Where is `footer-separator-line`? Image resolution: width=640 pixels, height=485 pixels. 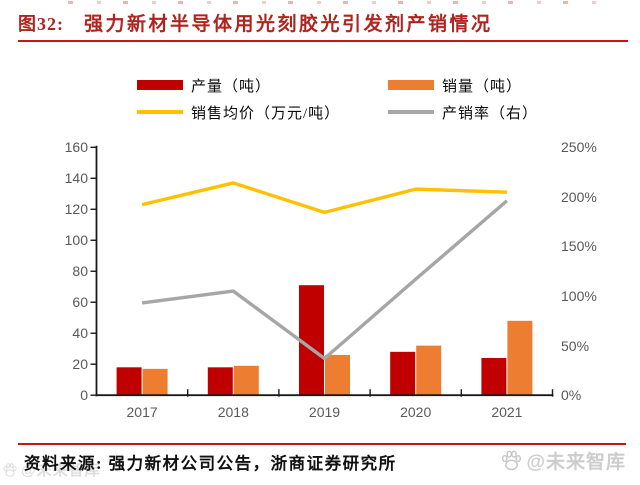 footer-separator-line is located at coordinates (322, 444).